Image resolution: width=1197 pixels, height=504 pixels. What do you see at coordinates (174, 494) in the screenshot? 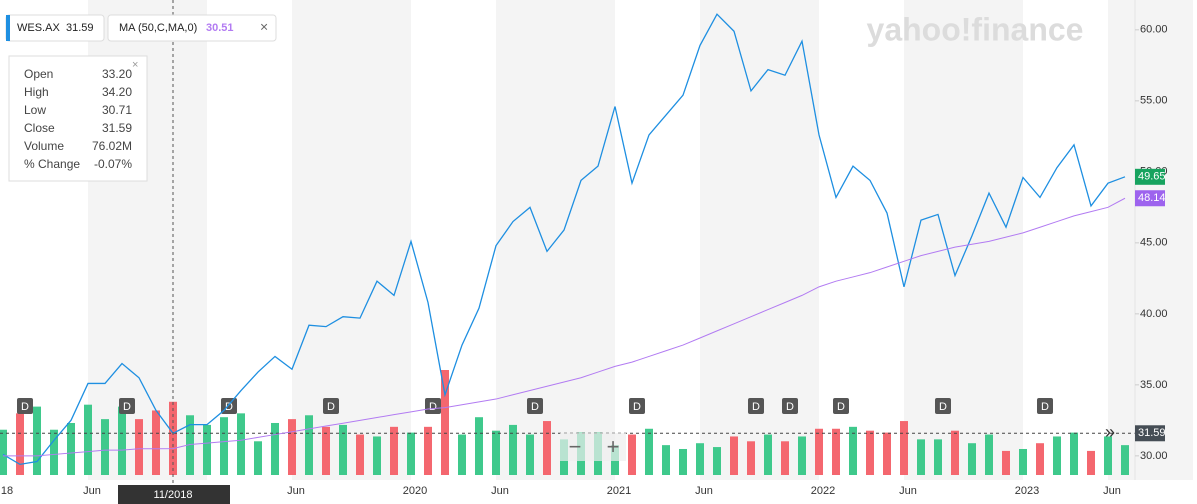
I see `crosshair-label-box` at bounding box center [174, 494].